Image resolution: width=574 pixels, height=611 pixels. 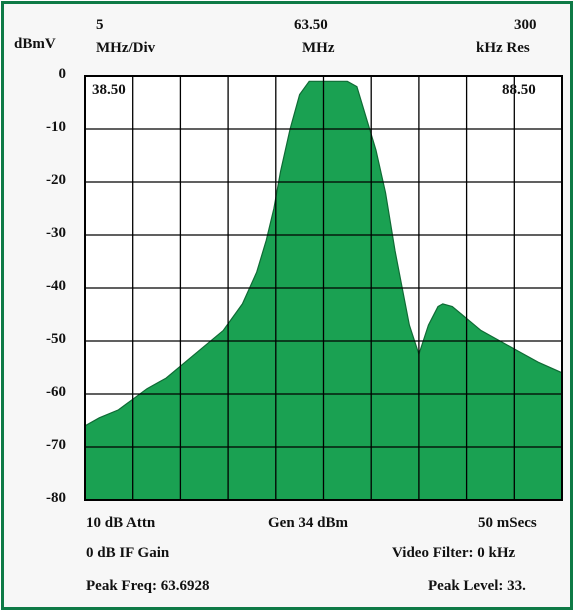 What do you see at coordinates (318, 48) in the screenshot?
I see `center-unit: MHz` at bounding box center [318, 48].